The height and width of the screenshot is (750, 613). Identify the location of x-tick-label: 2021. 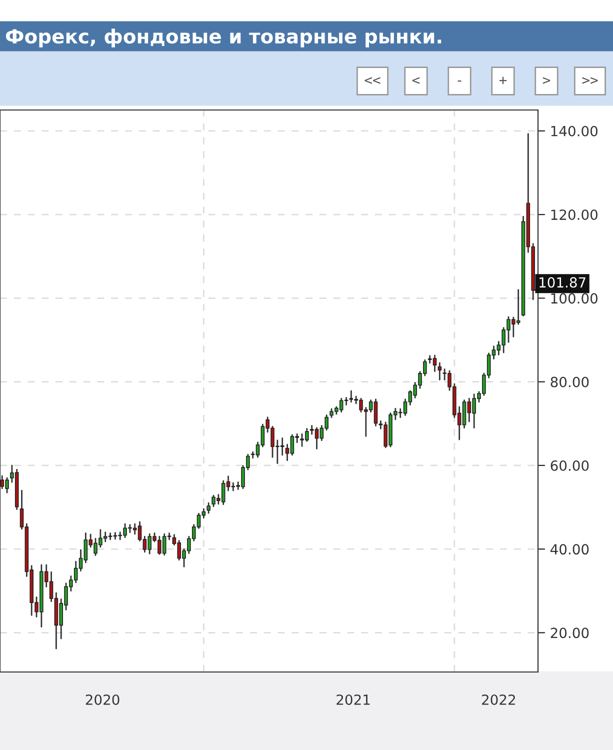
(353, 699).